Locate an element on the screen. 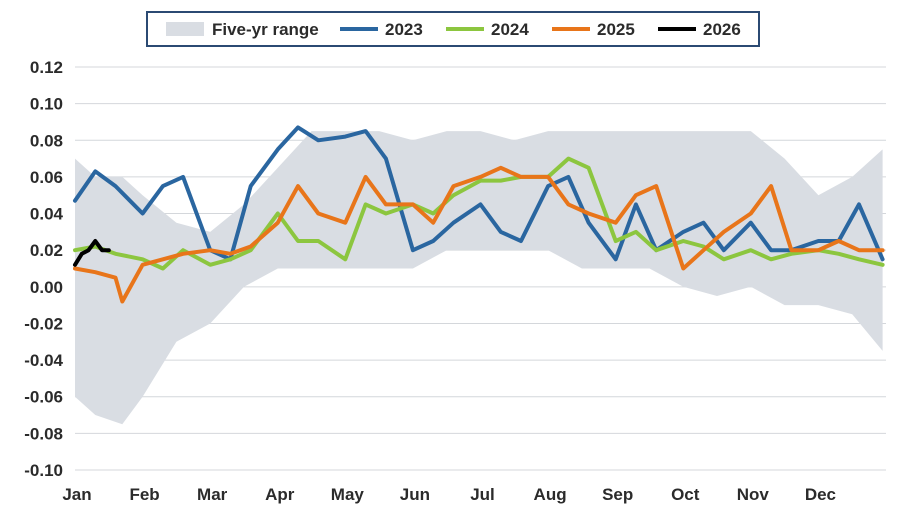 Image resolution: width=908 pixels, height=518 pixels. x-tick-label: Aug is located at coordinates (550, 494).